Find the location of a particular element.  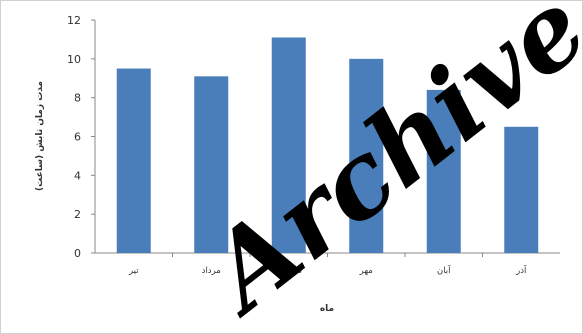

y-axis-ticks: 0 2 4 6 8 10 12 is located at coordinates (81, 137).